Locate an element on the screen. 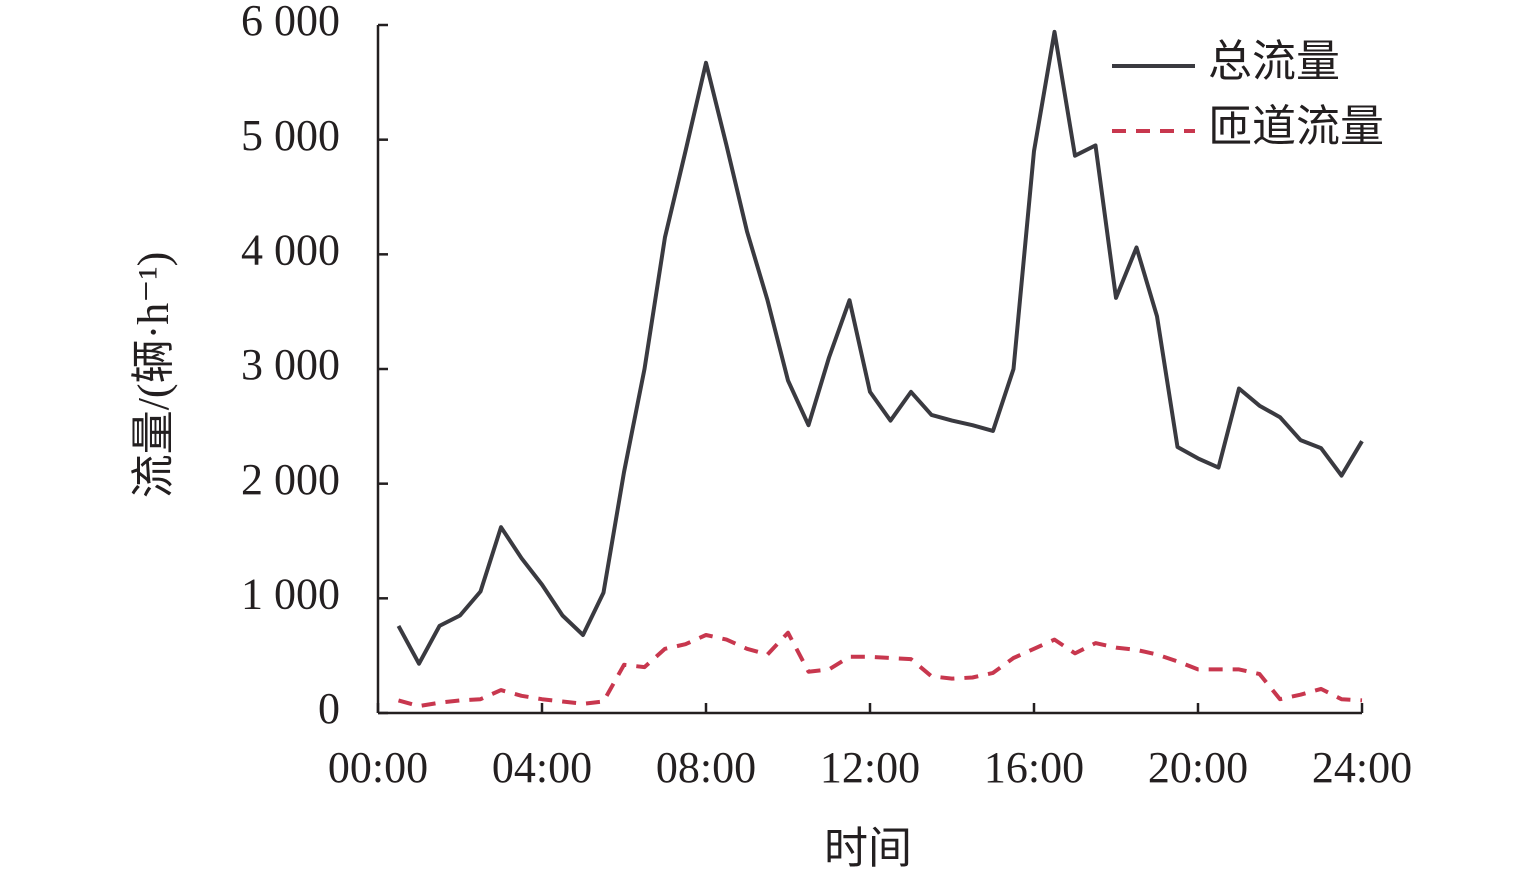  y-axis-label: 流量/(辆·h⁻¹) is located at coordinates (153, 375).